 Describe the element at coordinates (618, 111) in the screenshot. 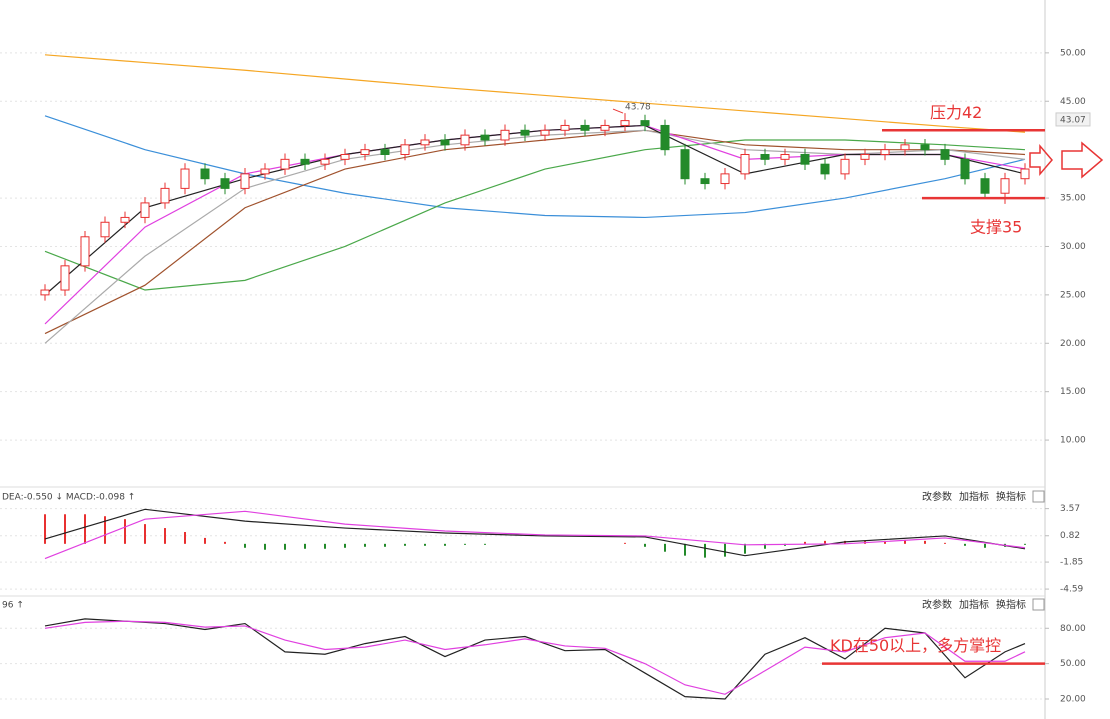

I see `peak-pointer` at that location.